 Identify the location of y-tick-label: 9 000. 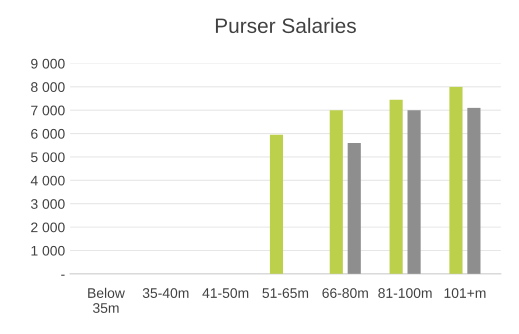
(48, 63).